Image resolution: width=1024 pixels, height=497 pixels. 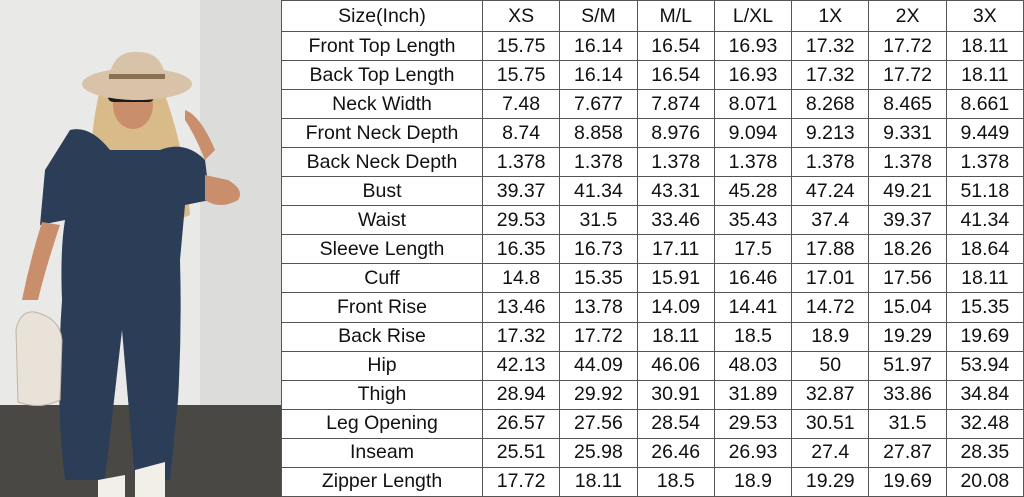 I want to click on table-cell: 28.94, so click(x=521, y=394).